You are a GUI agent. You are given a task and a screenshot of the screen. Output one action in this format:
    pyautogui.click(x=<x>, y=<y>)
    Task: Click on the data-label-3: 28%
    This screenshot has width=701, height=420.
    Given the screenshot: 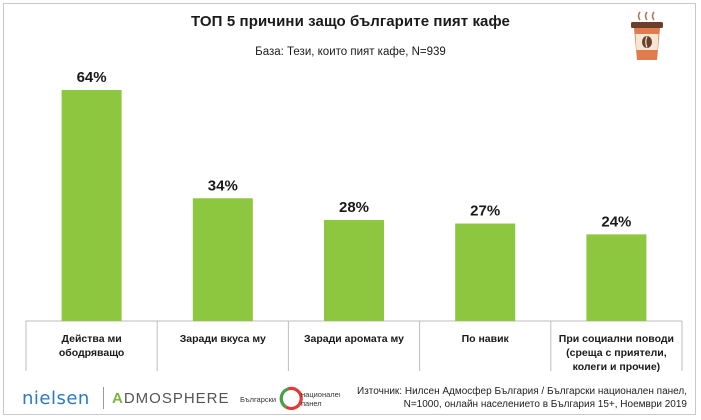 What is the action you would take?
    pyautogui.click(x=354, y=207)
    